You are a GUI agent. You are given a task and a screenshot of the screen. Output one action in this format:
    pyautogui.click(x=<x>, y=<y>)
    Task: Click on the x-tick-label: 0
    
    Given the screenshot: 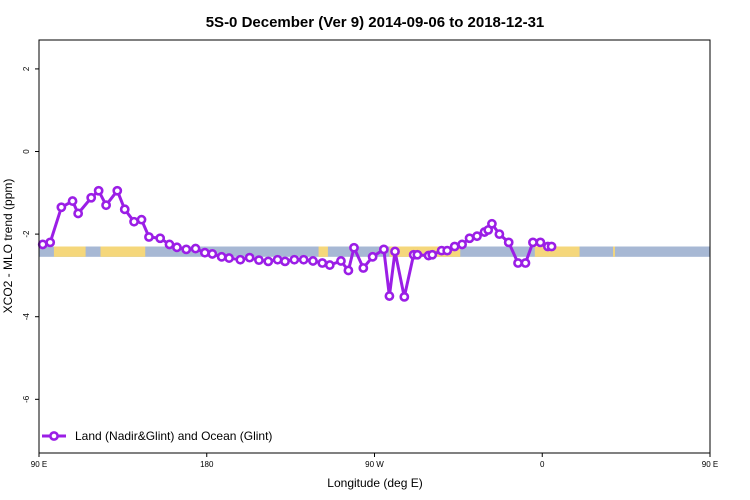 What is the action you would take?
    pyautogui.click(x=542, y=464)
    